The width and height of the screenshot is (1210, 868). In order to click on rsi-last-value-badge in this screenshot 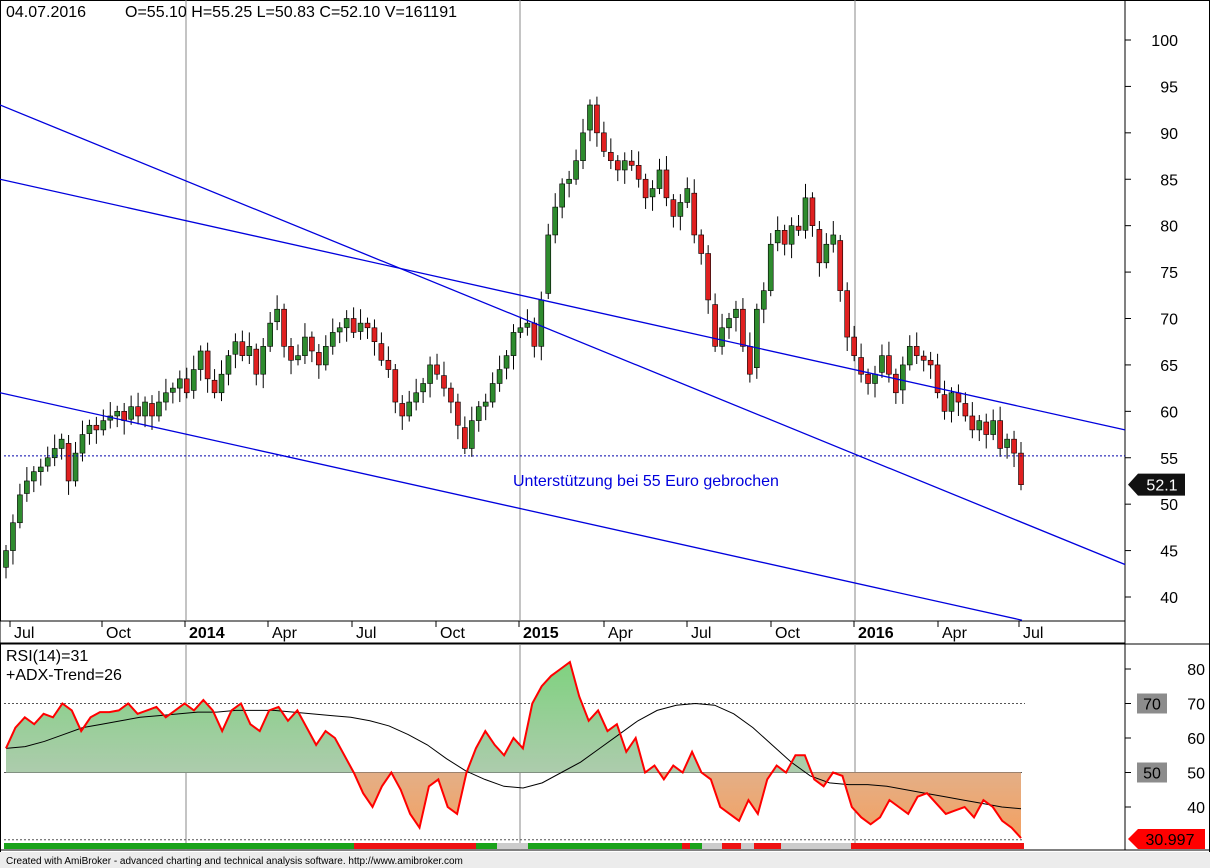, I will do `click(1166, 839)`.